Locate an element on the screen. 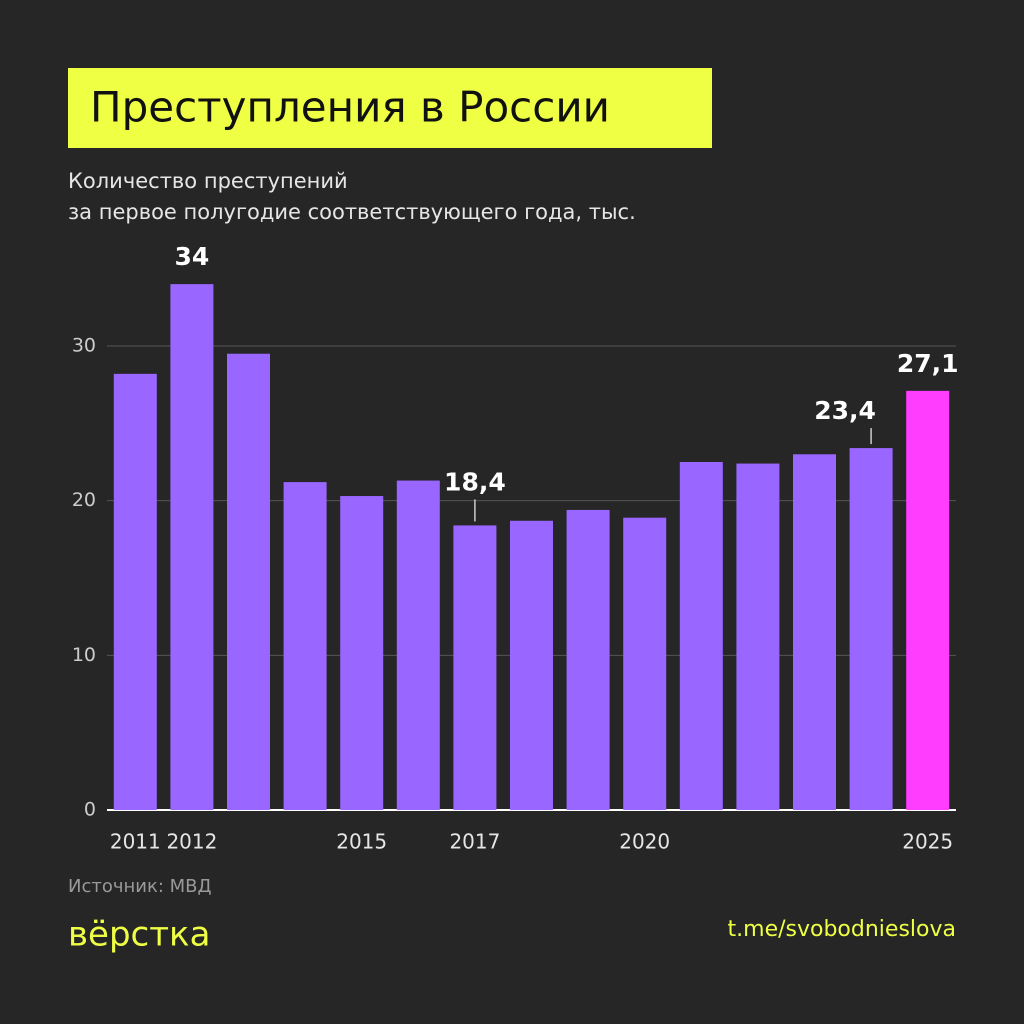  value-label: 27,1 is located at coordinates (928, 363).